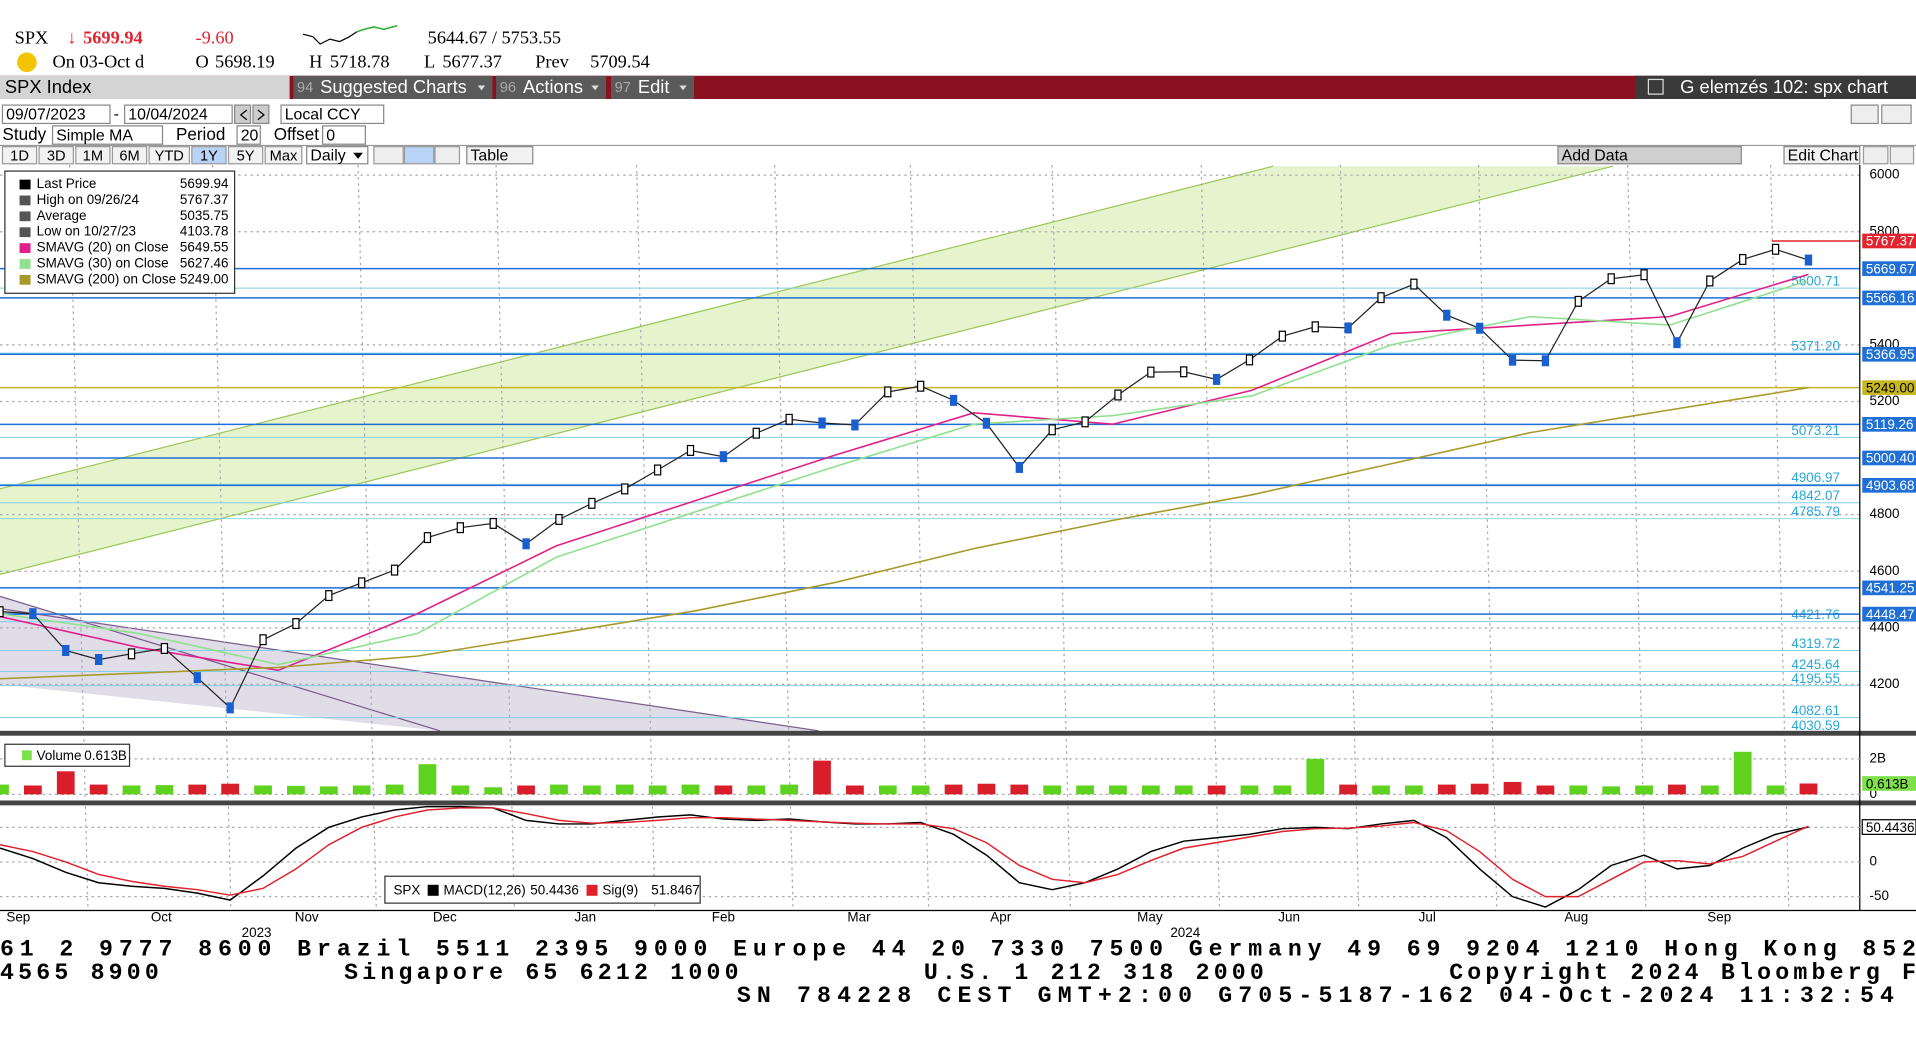  I want to click on currency-box, so click(332, 114).